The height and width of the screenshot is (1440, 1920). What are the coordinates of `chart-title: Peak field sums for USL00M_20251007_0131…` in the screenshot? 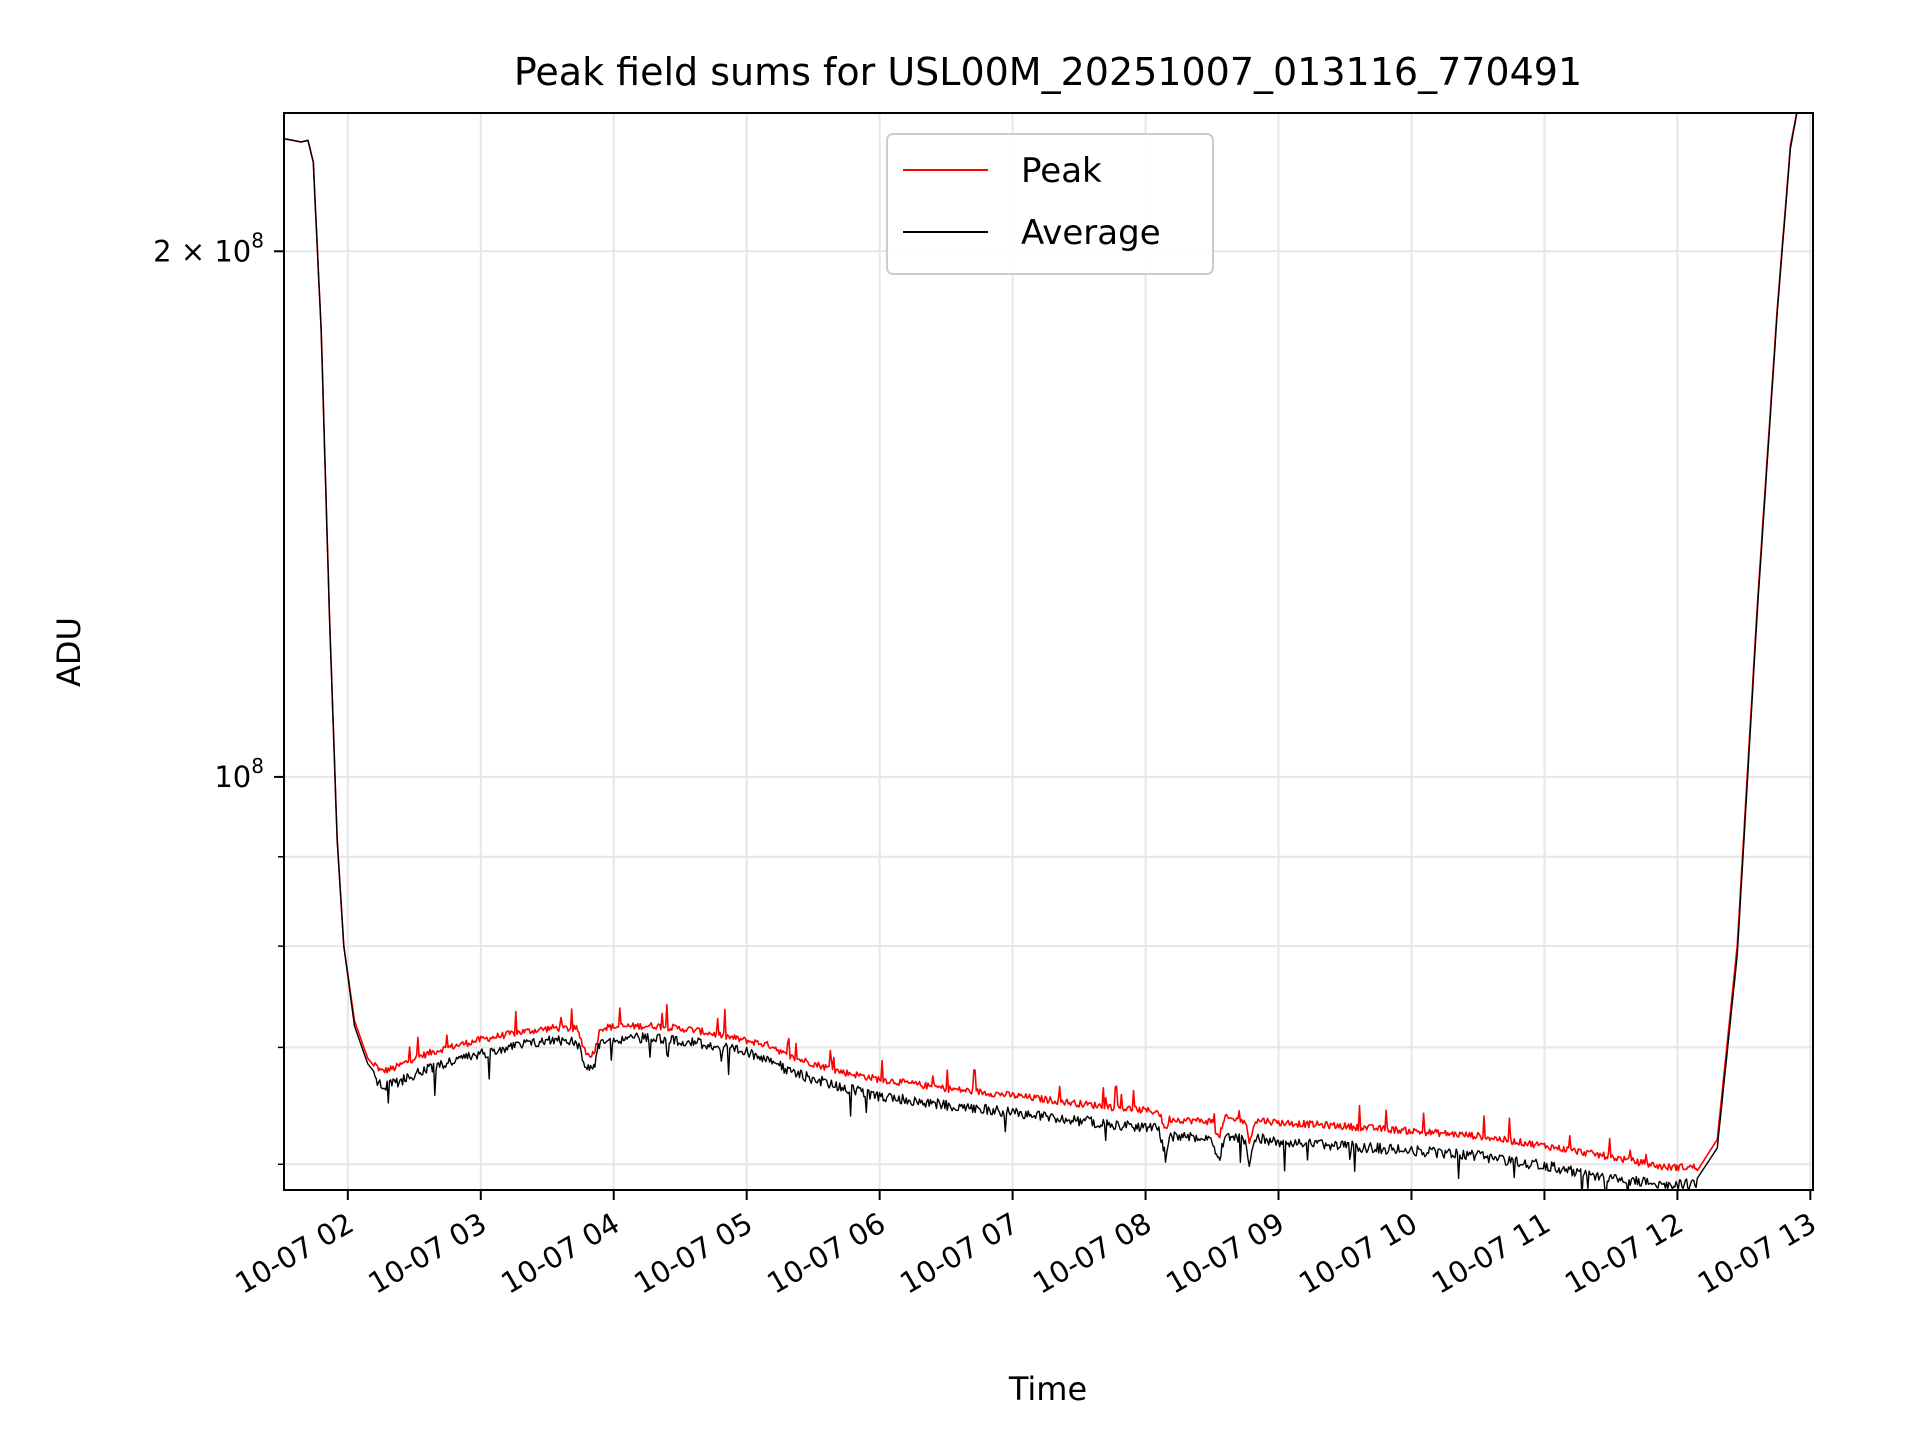 It's located at (1048, 72).